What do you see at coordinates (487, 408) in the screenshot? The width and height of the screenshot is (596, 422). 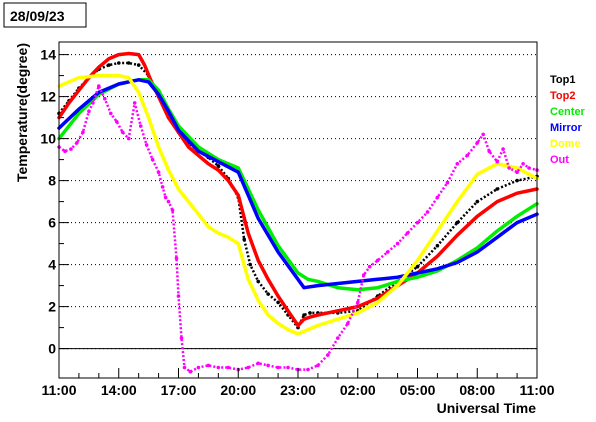 I see `x-axis-label: Universal Time` at bounding box center [487, 408].